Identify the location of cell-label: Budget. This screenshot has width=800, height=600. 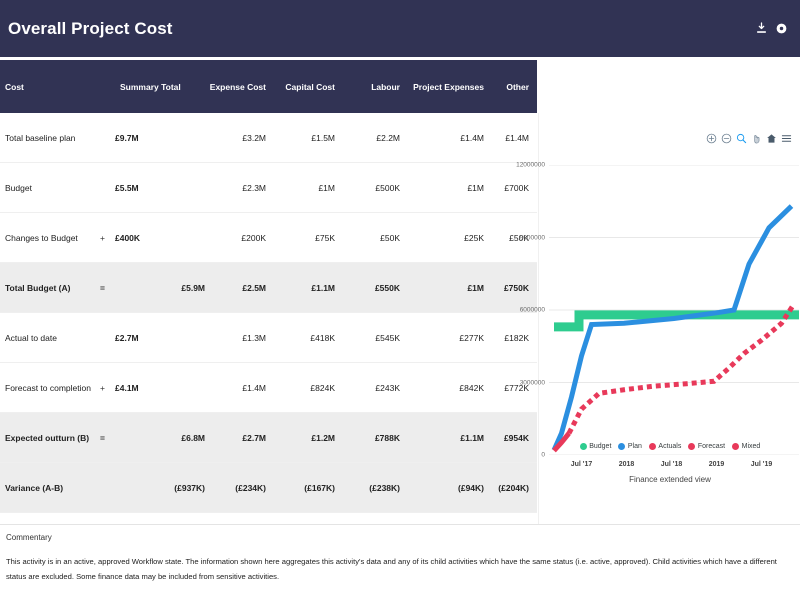
(18, 187).